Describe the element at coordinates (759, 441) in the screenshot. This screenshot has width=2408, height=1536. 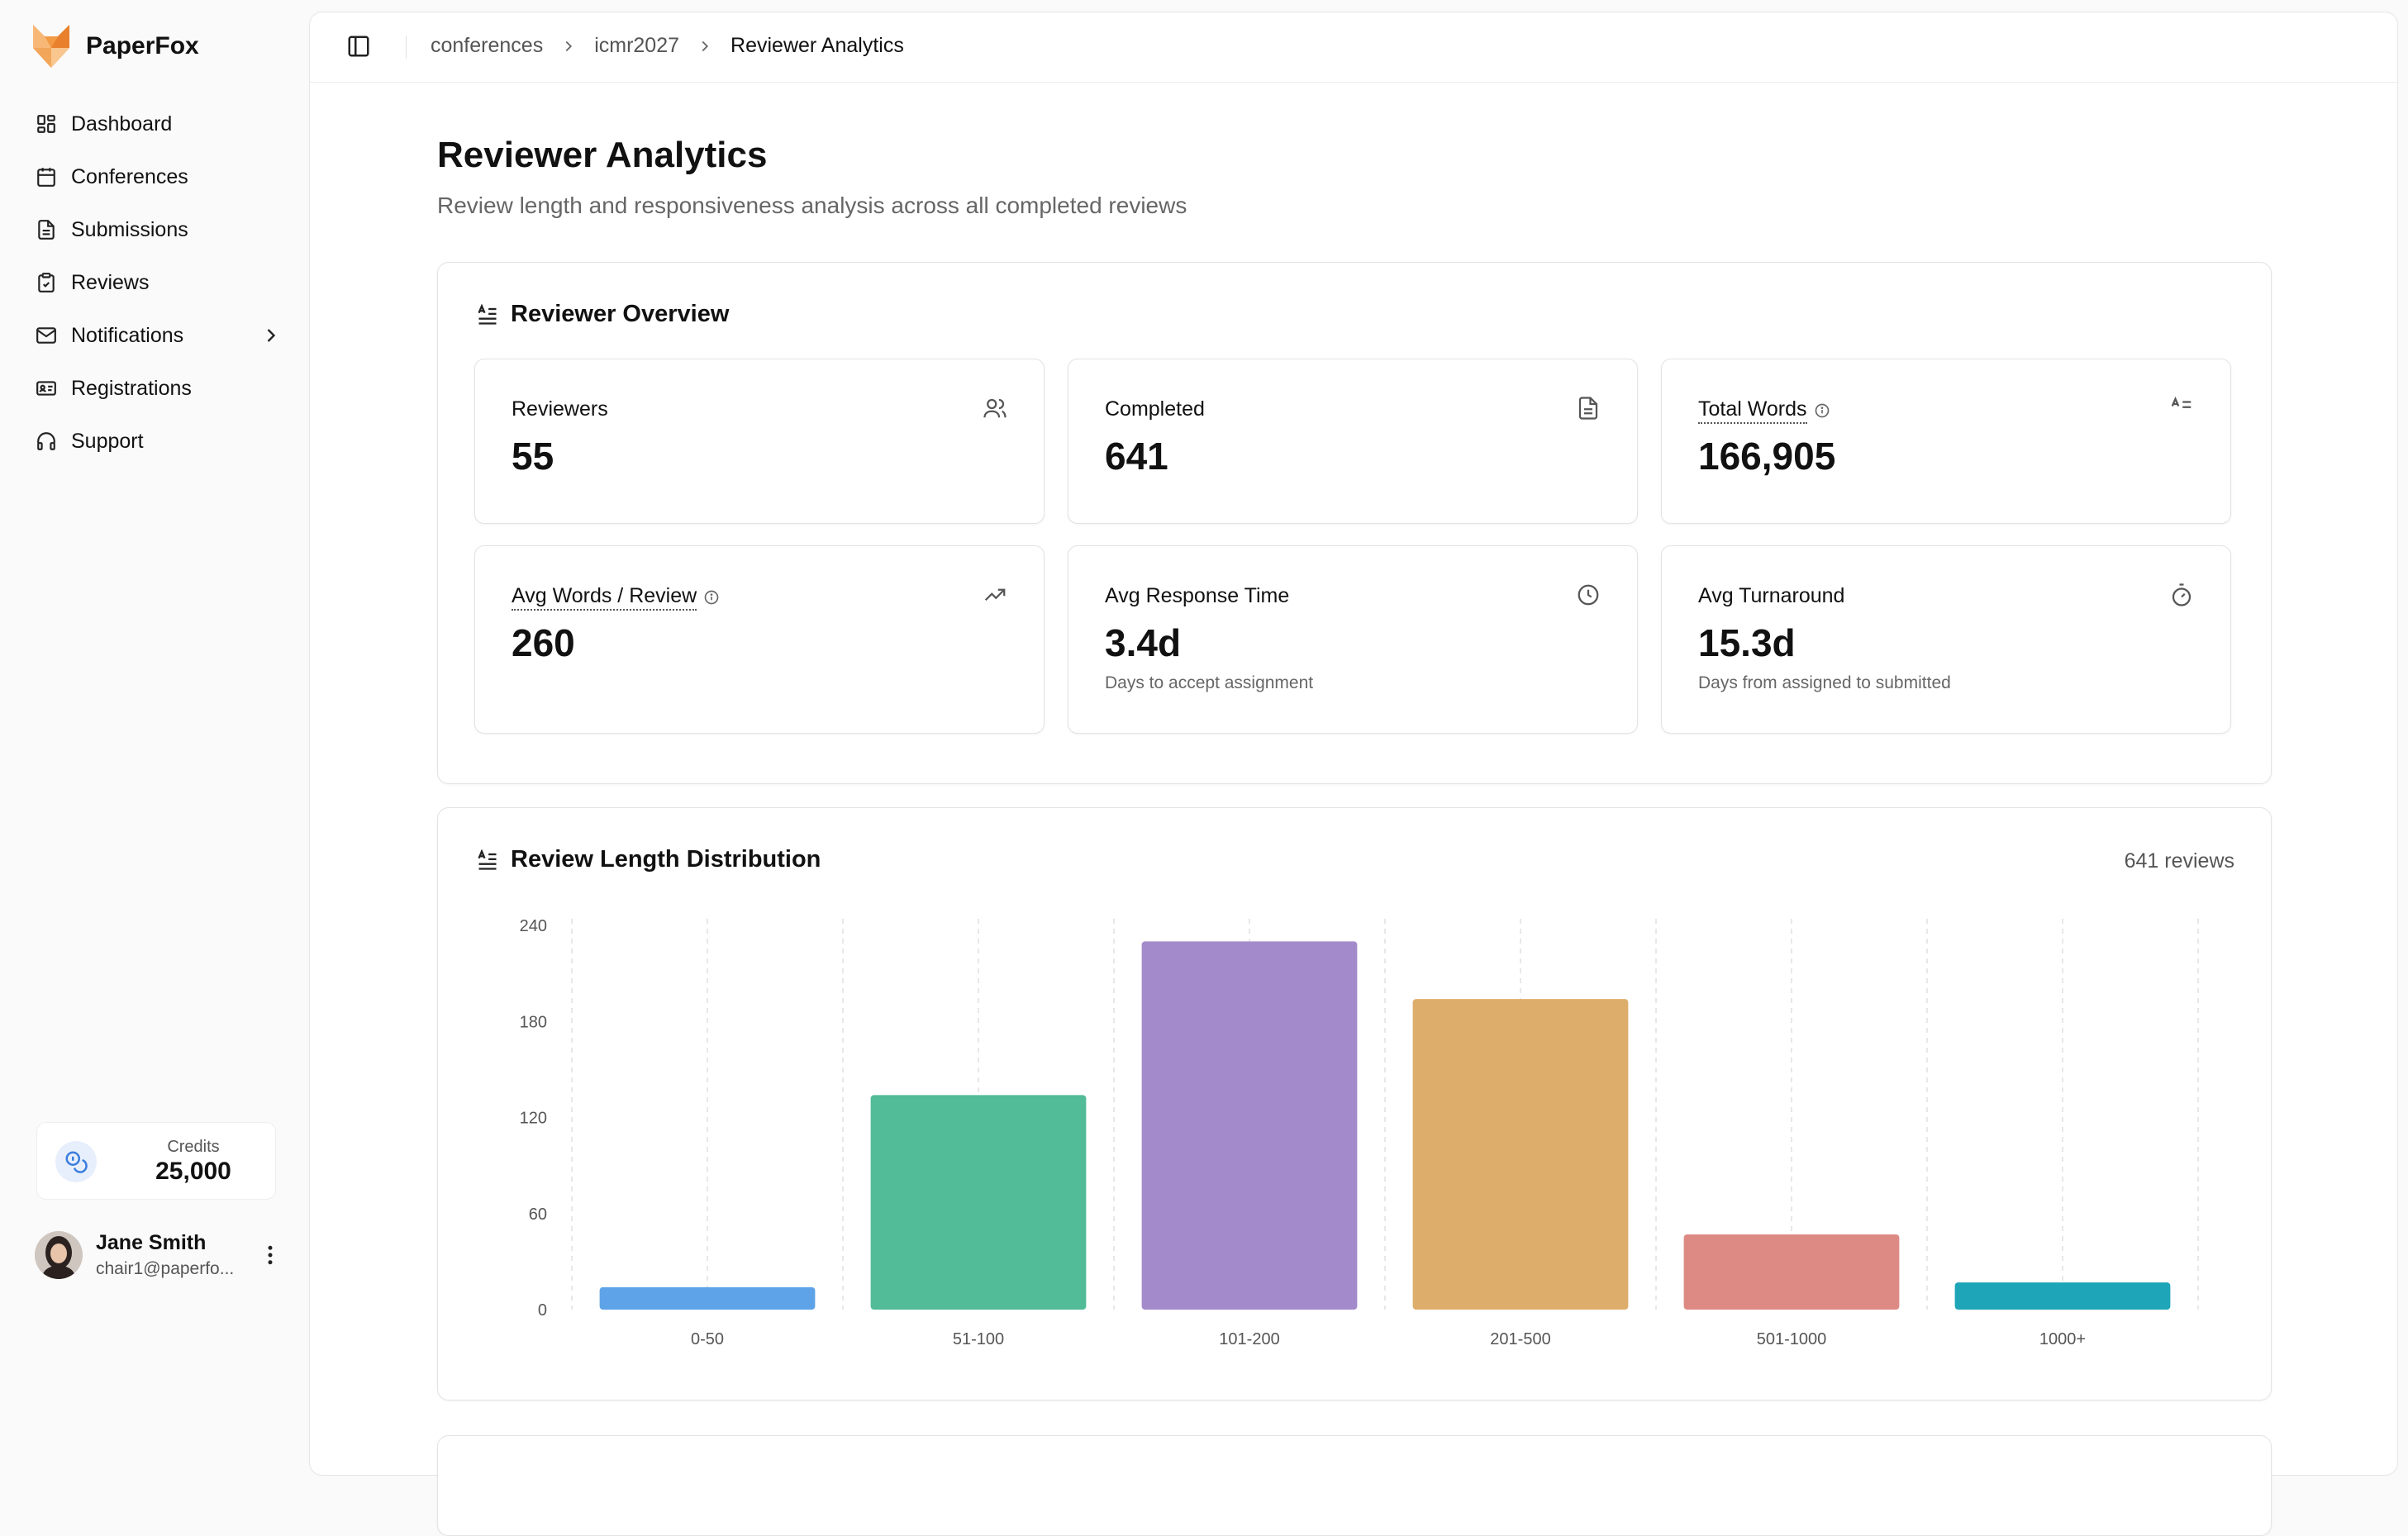
I see `stat-reviewers: Reviewers 55` at that location.